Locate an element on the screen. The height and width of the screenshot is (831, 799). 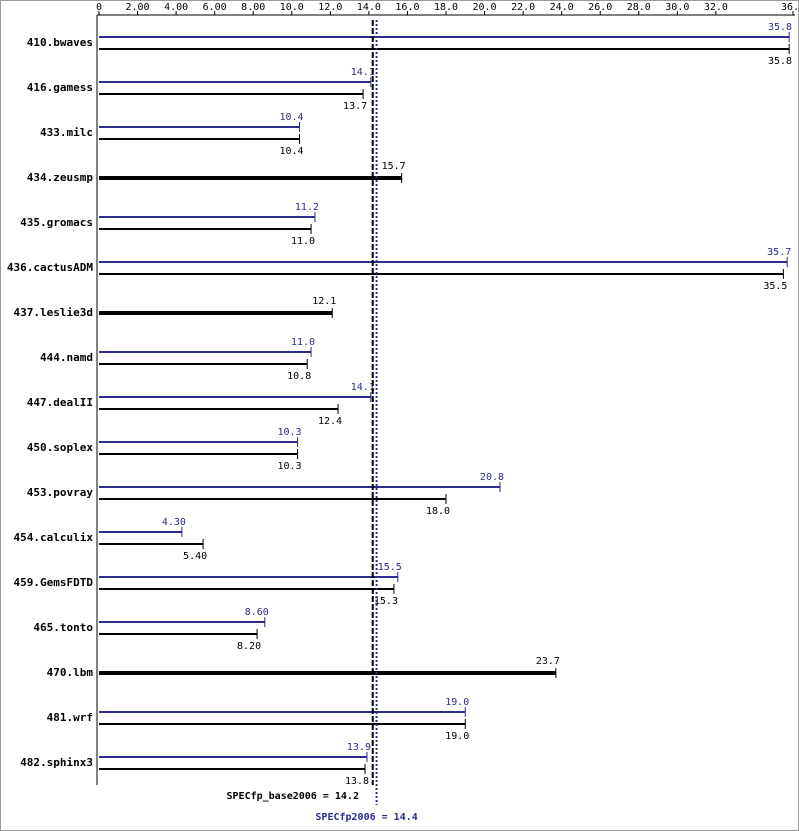
category-label: 437.leslie3d is located at coordinates (53, 312).